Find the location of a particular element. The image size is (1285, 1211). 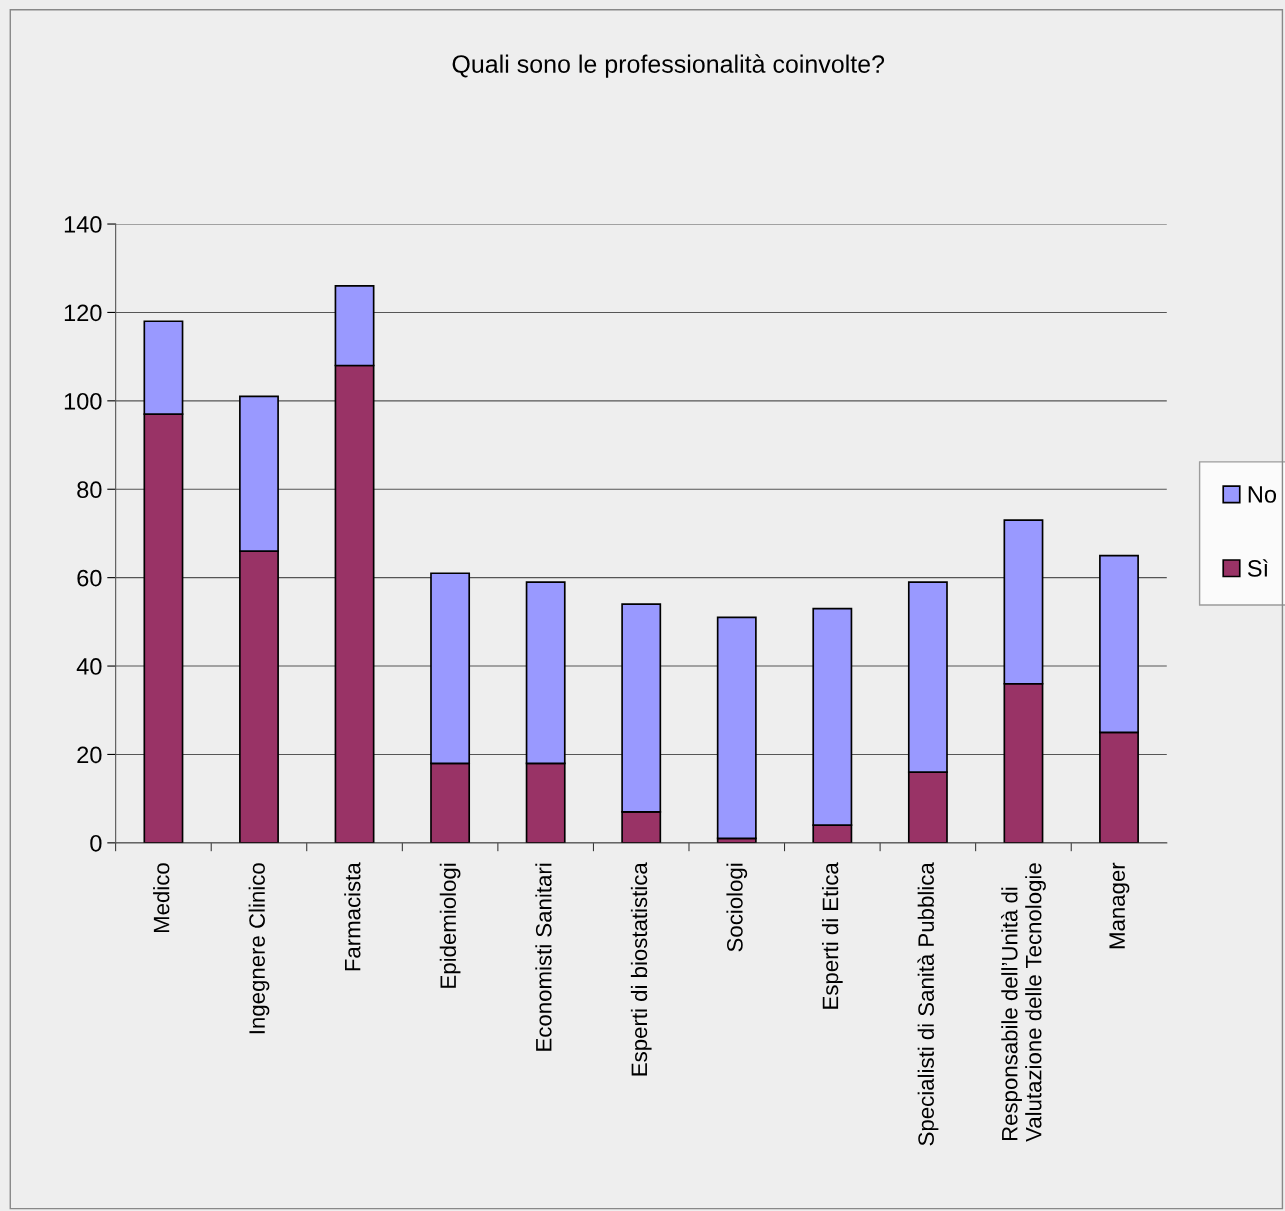

x-tick-label: Esperti di biostatistica is located at coordinates (641, 969).